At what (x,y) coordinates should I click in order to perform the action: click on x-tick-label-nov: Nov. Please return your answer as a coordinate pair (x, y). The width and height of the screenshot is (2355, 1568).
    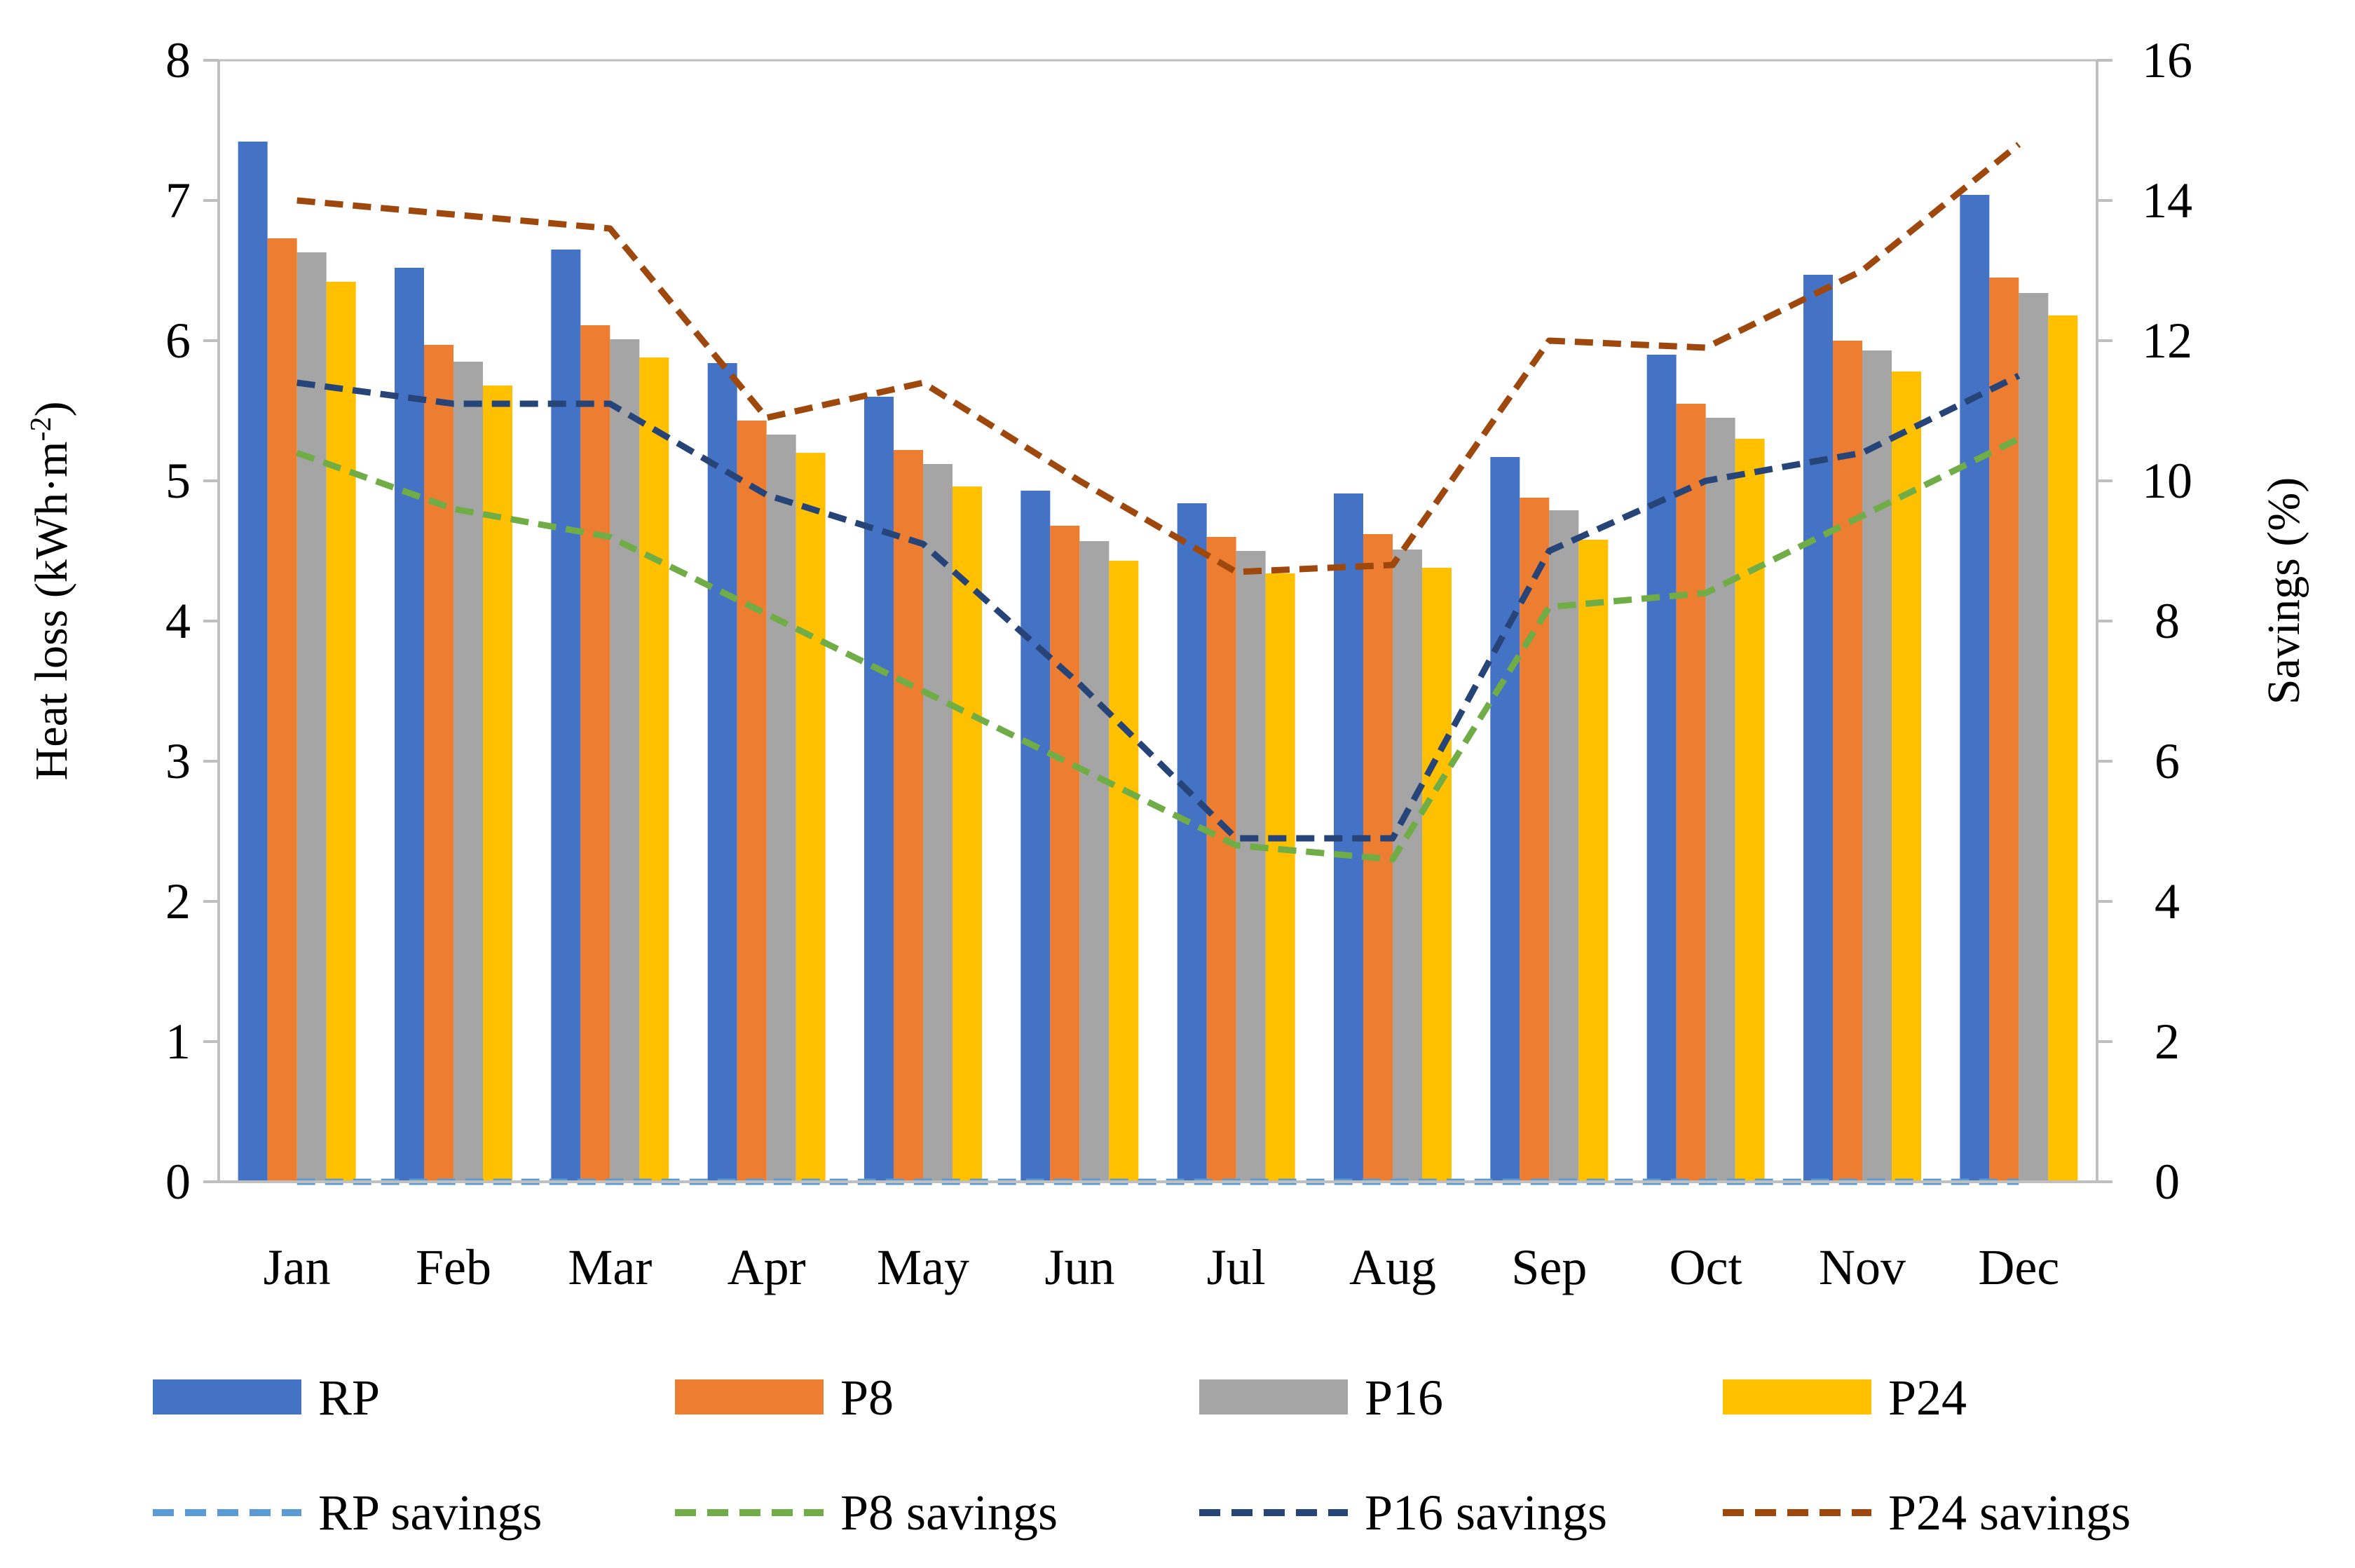
    Looking at the image, I should click on (1862, 1267).